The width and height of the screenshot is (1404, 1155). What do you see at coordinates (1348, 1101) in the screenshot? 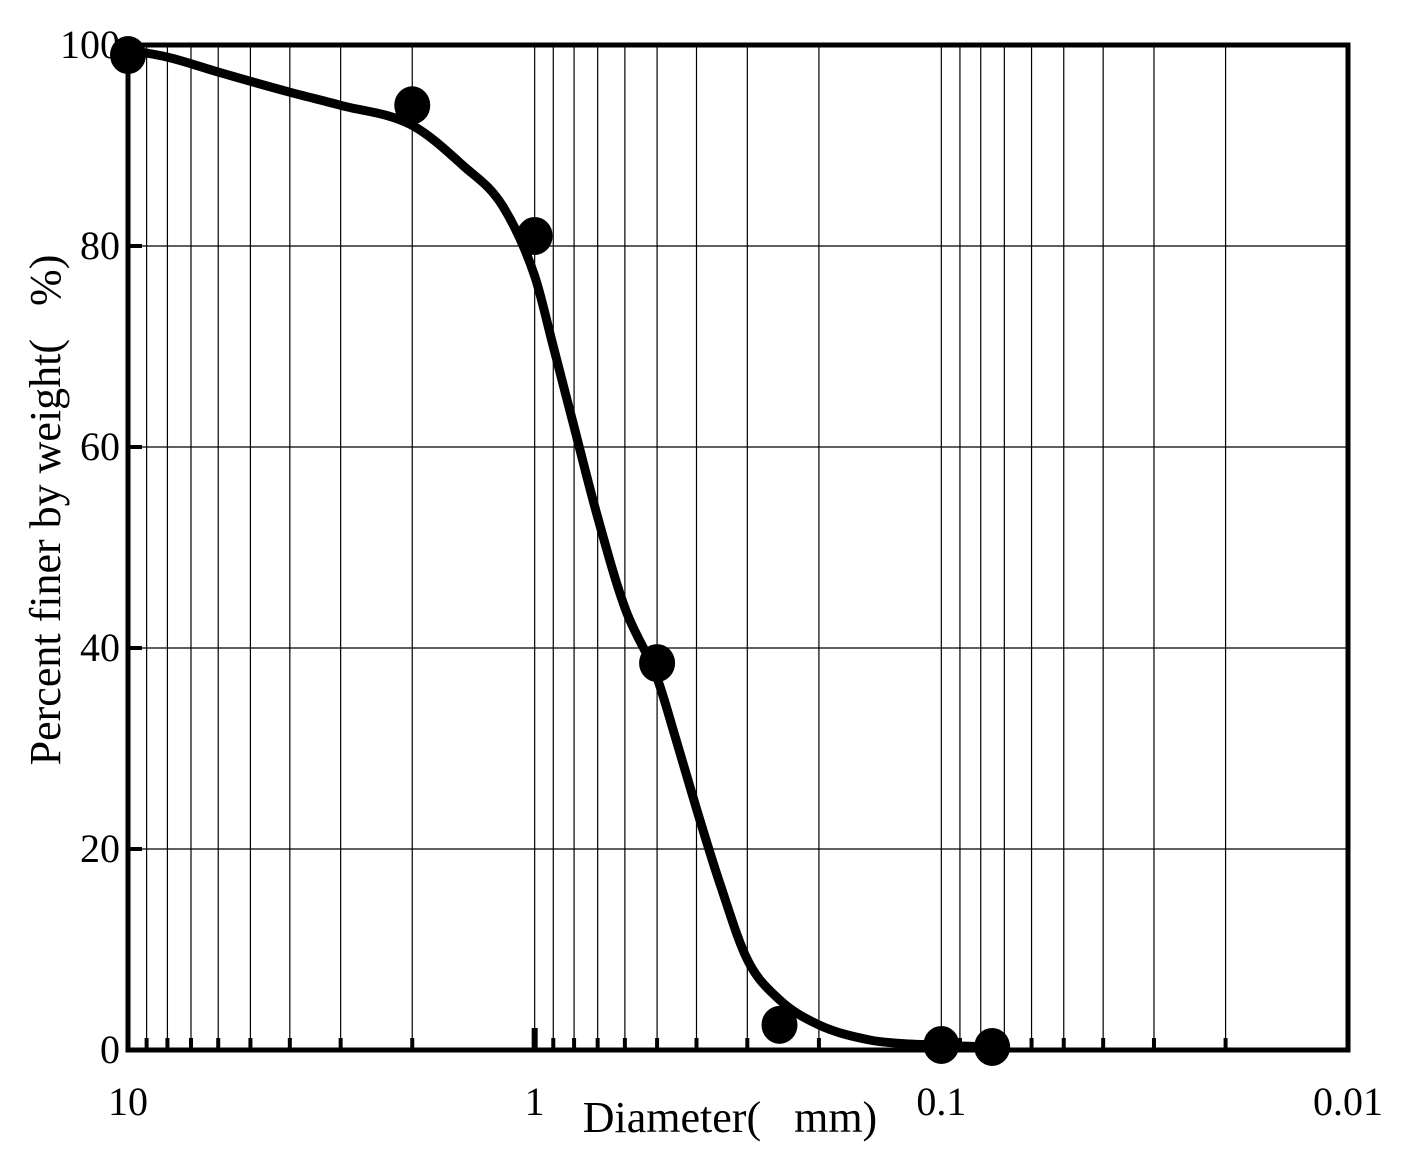
I see `x-tick-label: 0.01` at bounding box center [1348, 1101].